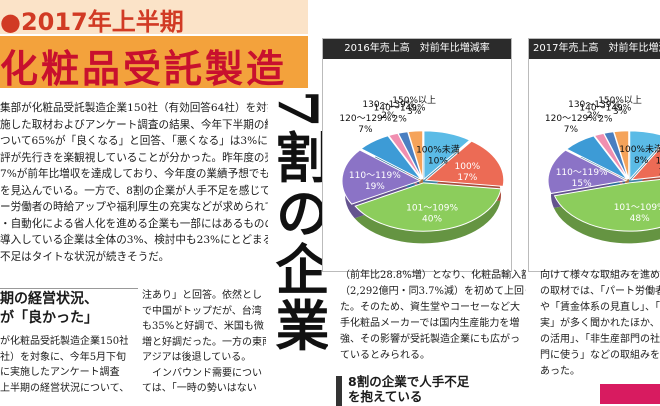  Describe the element at coordinates (49, 318) in the screenshot. I see `subhead-line: が「良かった」` at that location.